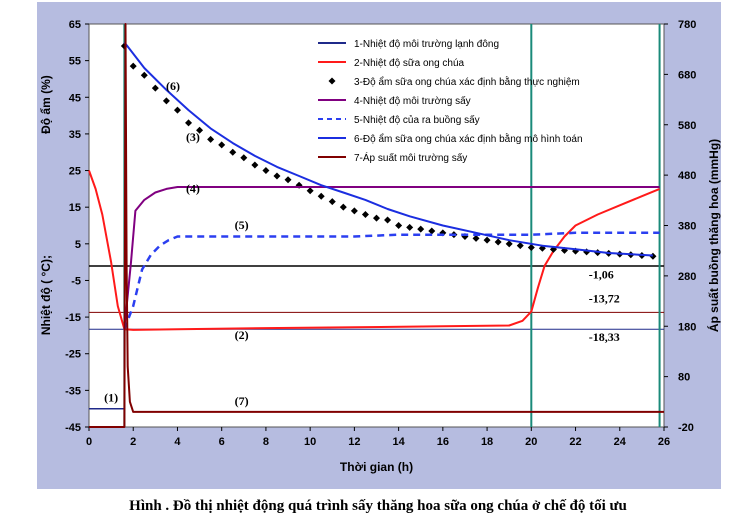 The width and height of the screenshot is (756, 531). What do you see at coordinates (412, 101) in the screenshot?
I see `legend-label: 4-Nhiệt độ môi trường sấy` at bounding box center [412, 101].